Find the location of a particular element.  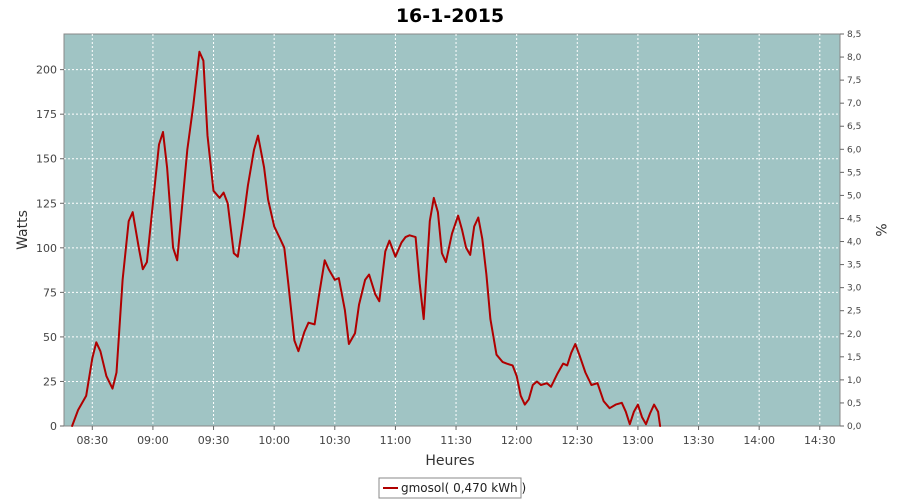

y-tick-label: 150 is located at coordinates (46, 159).